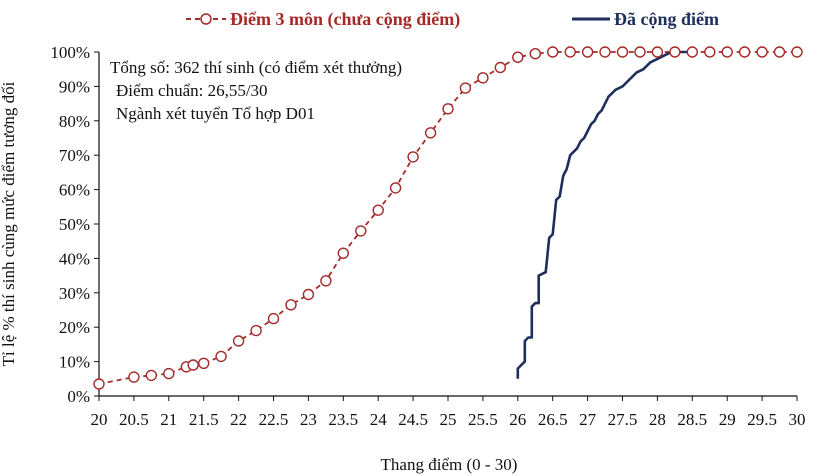  I want to click on x-tick-label: 30, so click(797, 419).